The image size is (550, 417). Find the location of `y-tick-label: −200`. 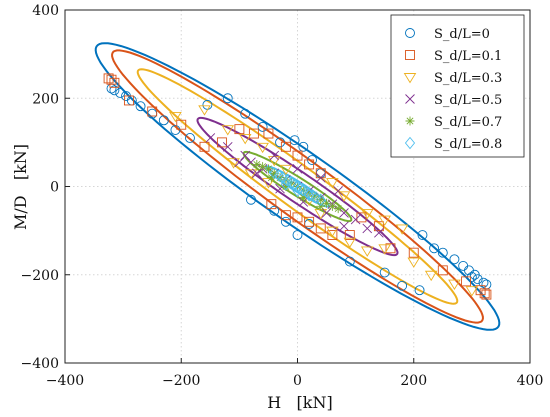

y-tick-label: −200 is located at coordinates (40, 276).